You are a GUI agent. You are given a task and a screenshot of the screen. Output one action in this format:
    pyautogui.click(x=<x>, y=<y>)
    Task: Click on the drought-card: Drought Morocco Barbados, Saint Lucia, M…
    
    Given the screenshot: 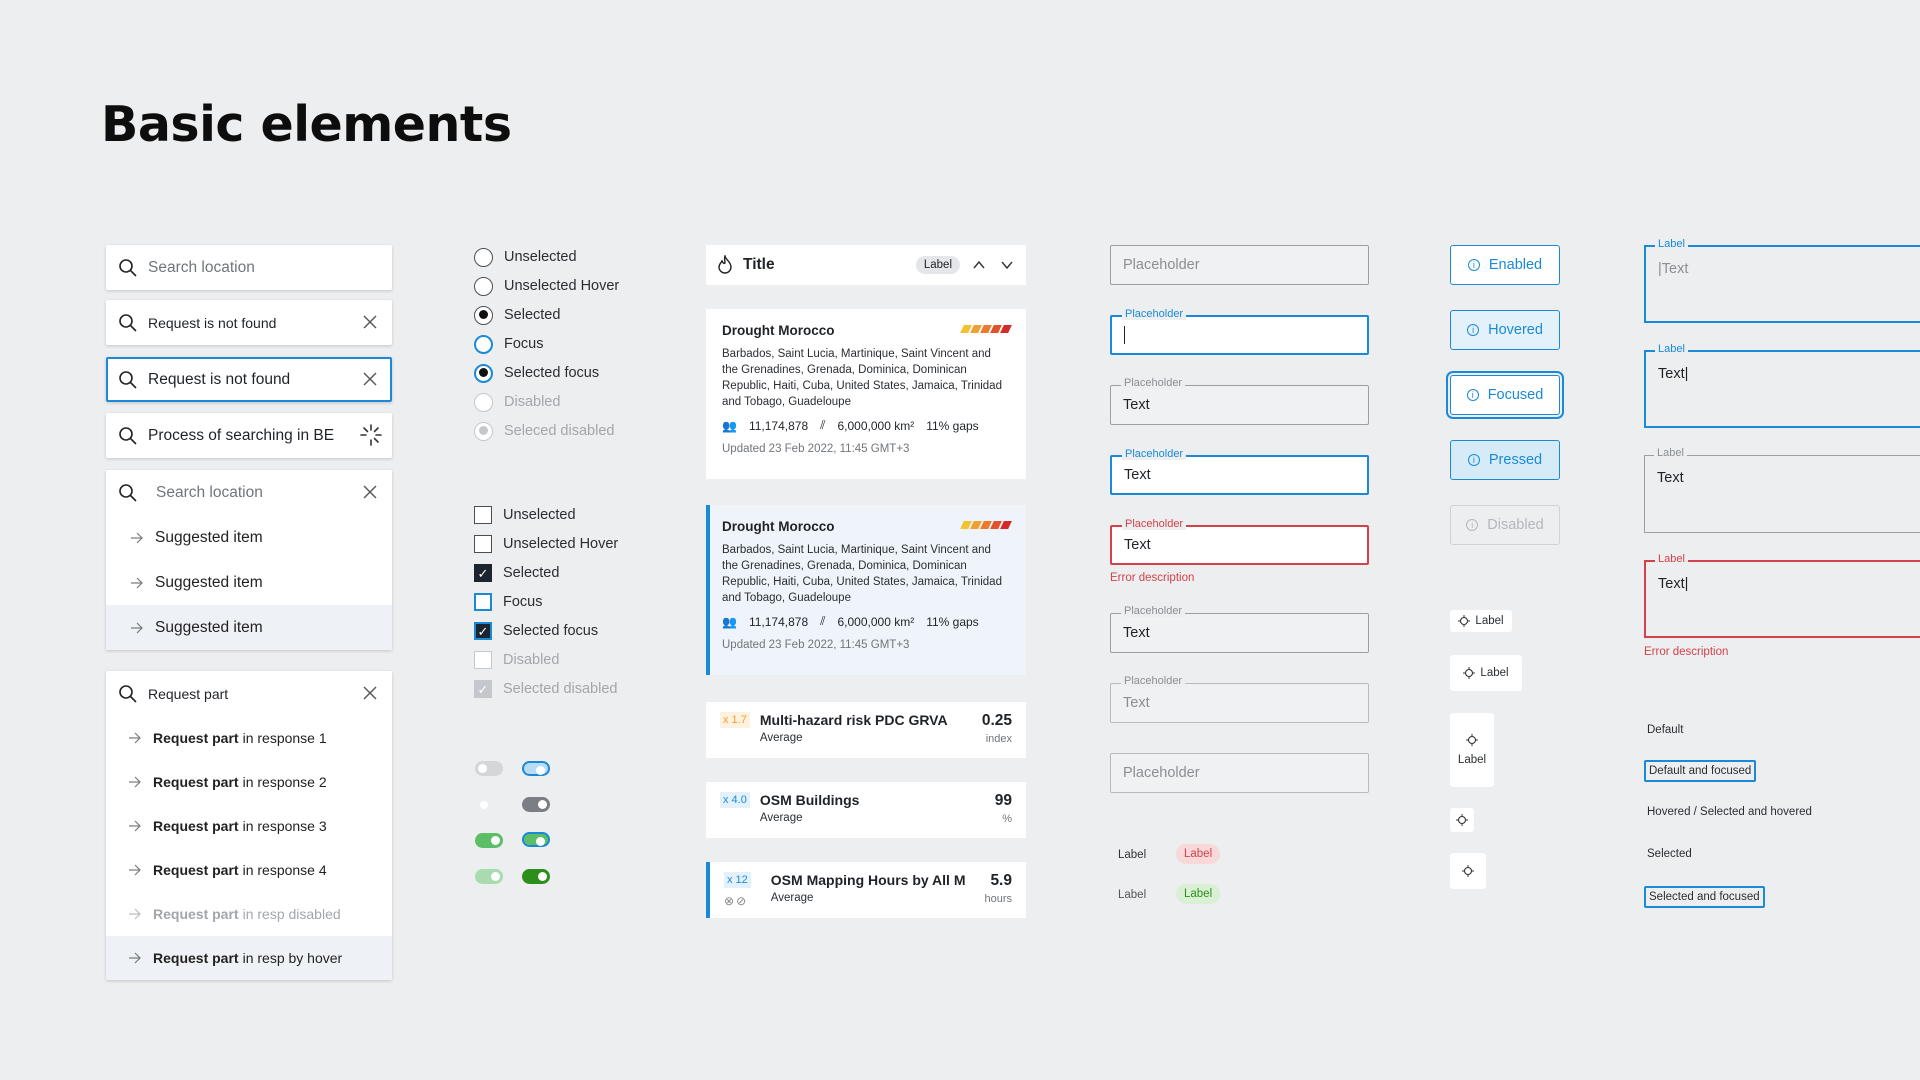 What is the action you would take?
    pyautogui.click(x=866, y=394)
    